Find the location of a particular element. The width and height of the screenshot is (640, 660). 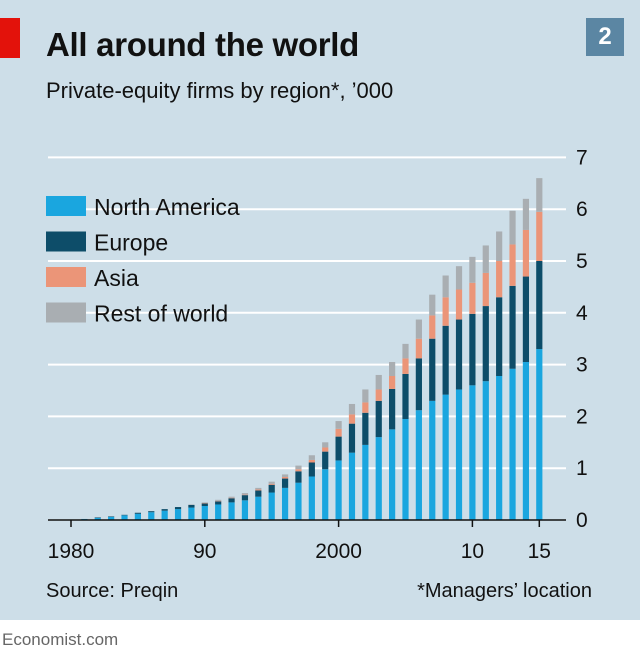

bar-1983-europe is located at coordinates (111, 516).